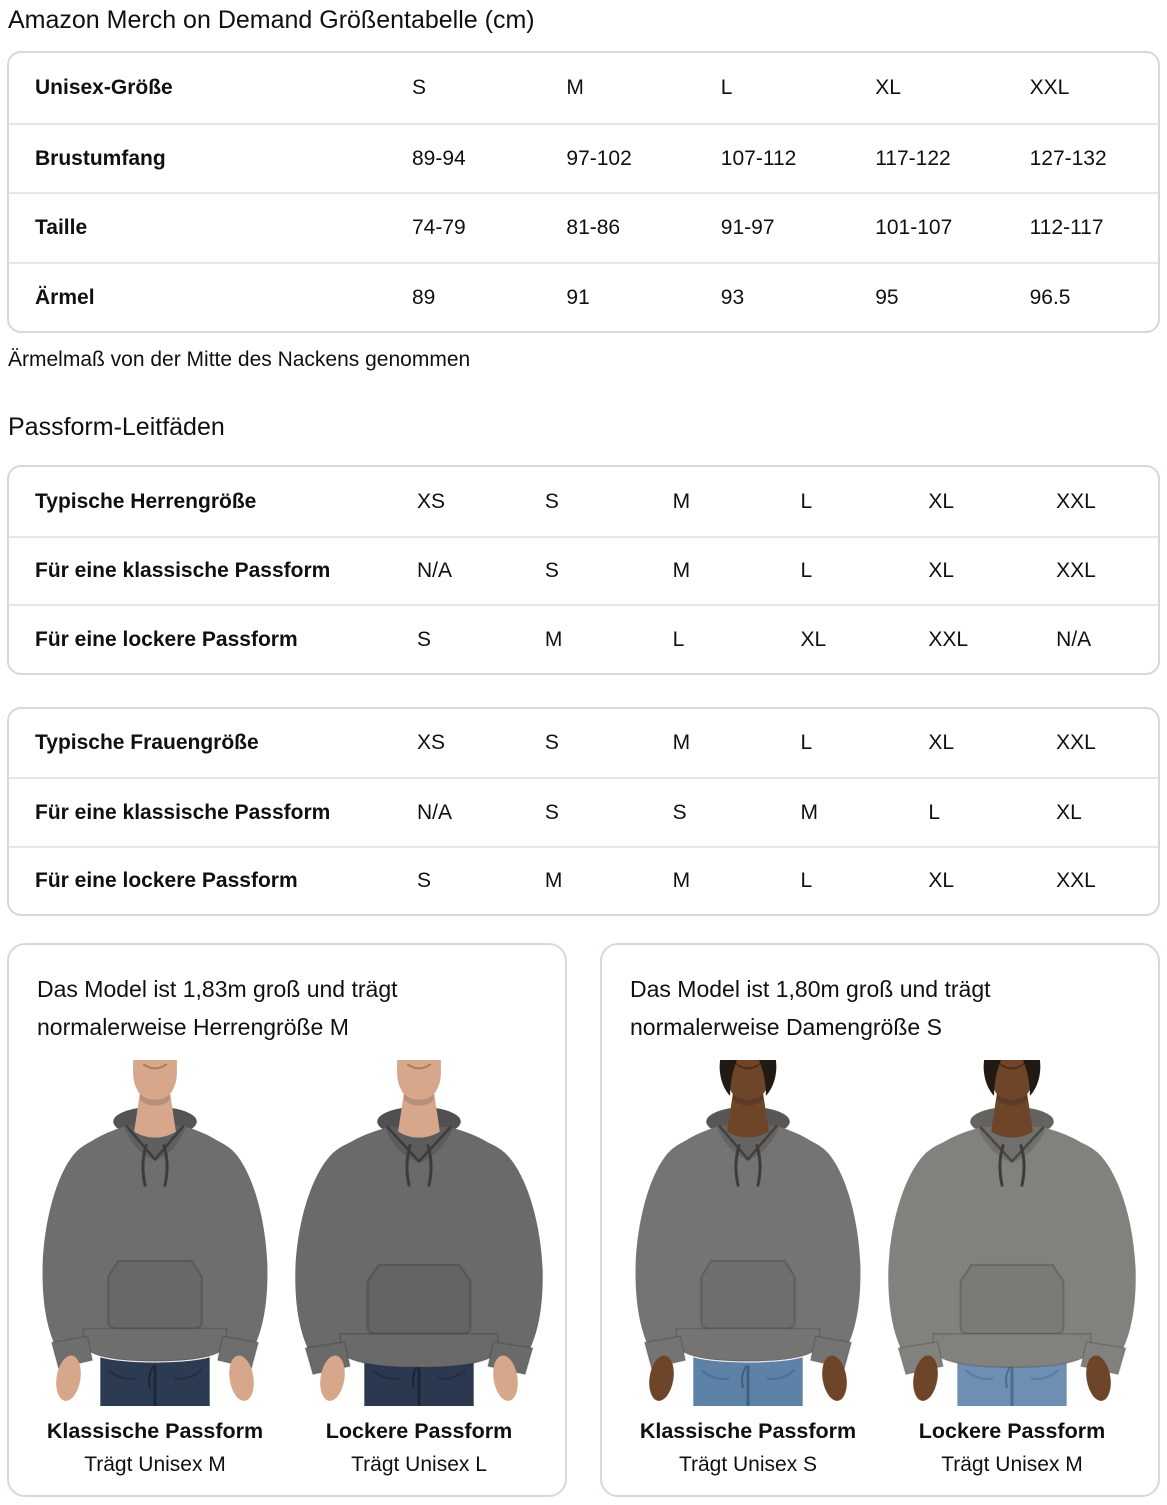 The image size is (1167, 1505). I want to click on table-row: Ärmel 89 91 93 95 96.5, so click(583, 296).